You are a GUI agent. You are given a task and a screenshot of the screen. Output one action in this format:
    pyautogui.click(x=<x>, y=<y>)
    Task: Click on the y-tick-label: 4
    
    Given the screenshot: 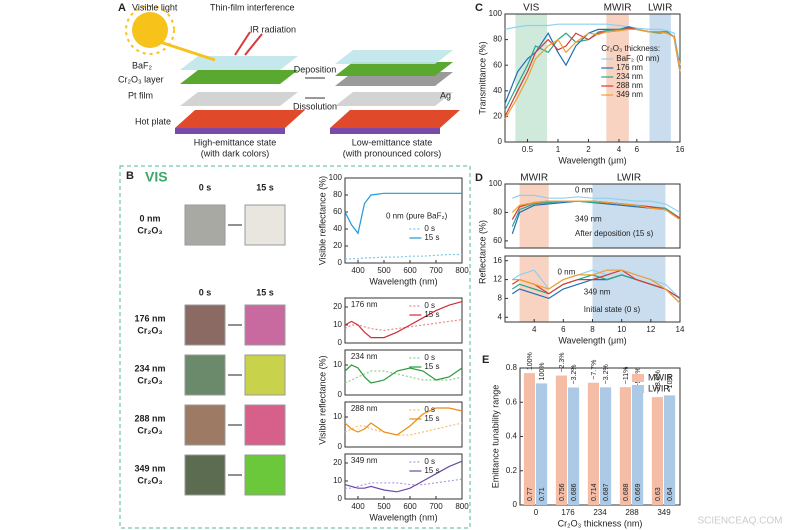 What is the action you would take?
    pyautogui.click(x=500, y=316)
    